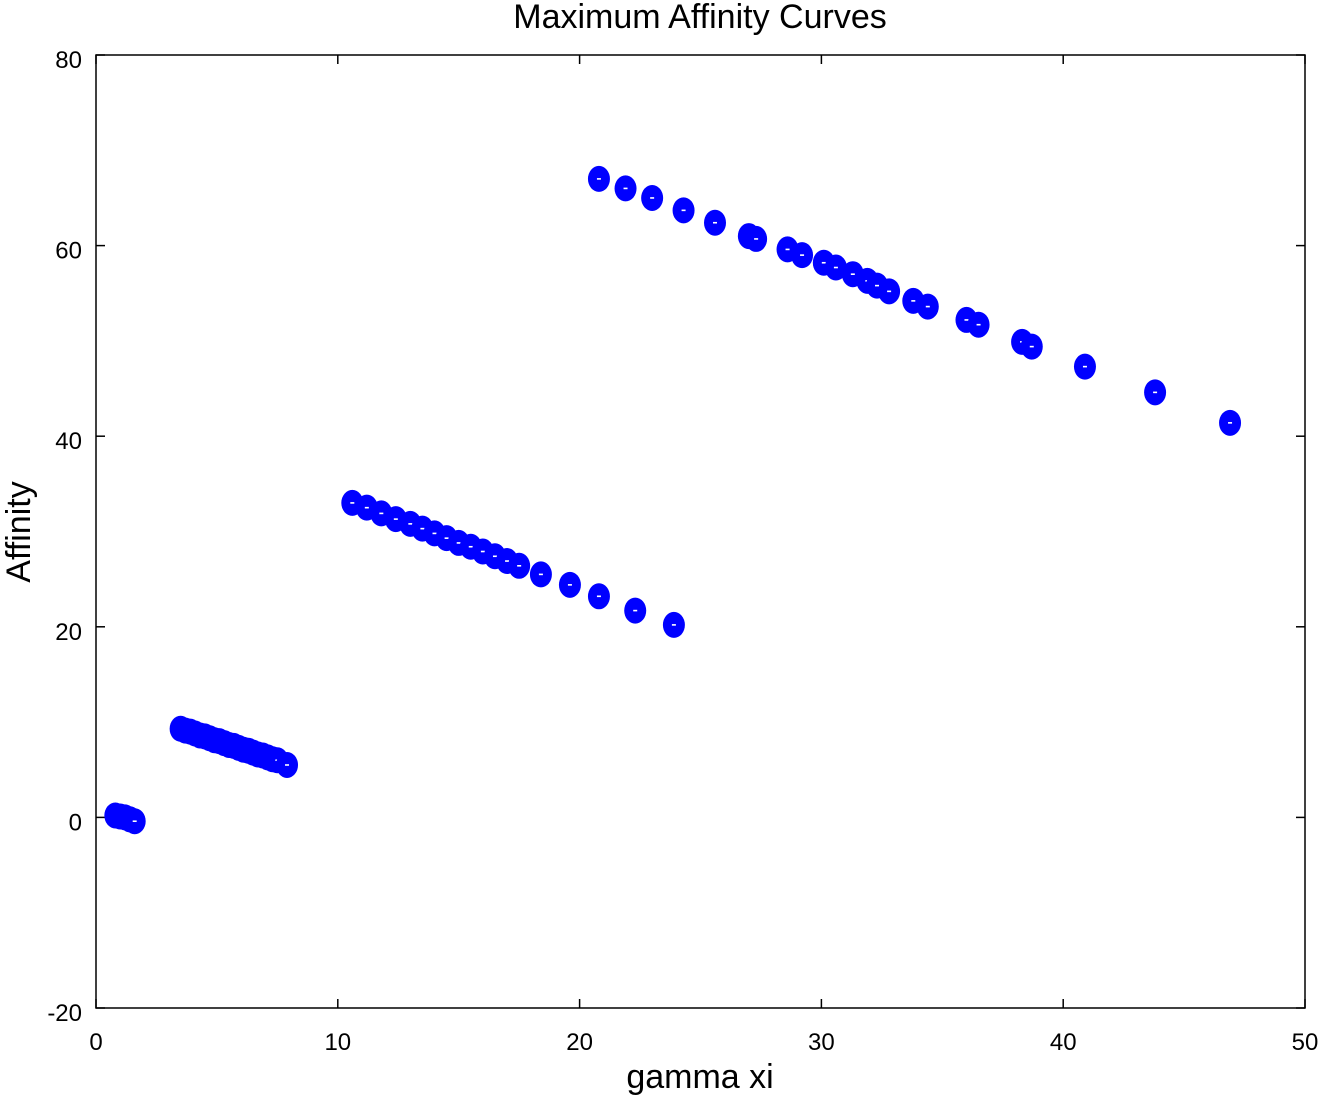 Image resolution: width=1320 pixels, height=1104 pixels. I want to click on x-tick-label: 30, so click(821, 1042).